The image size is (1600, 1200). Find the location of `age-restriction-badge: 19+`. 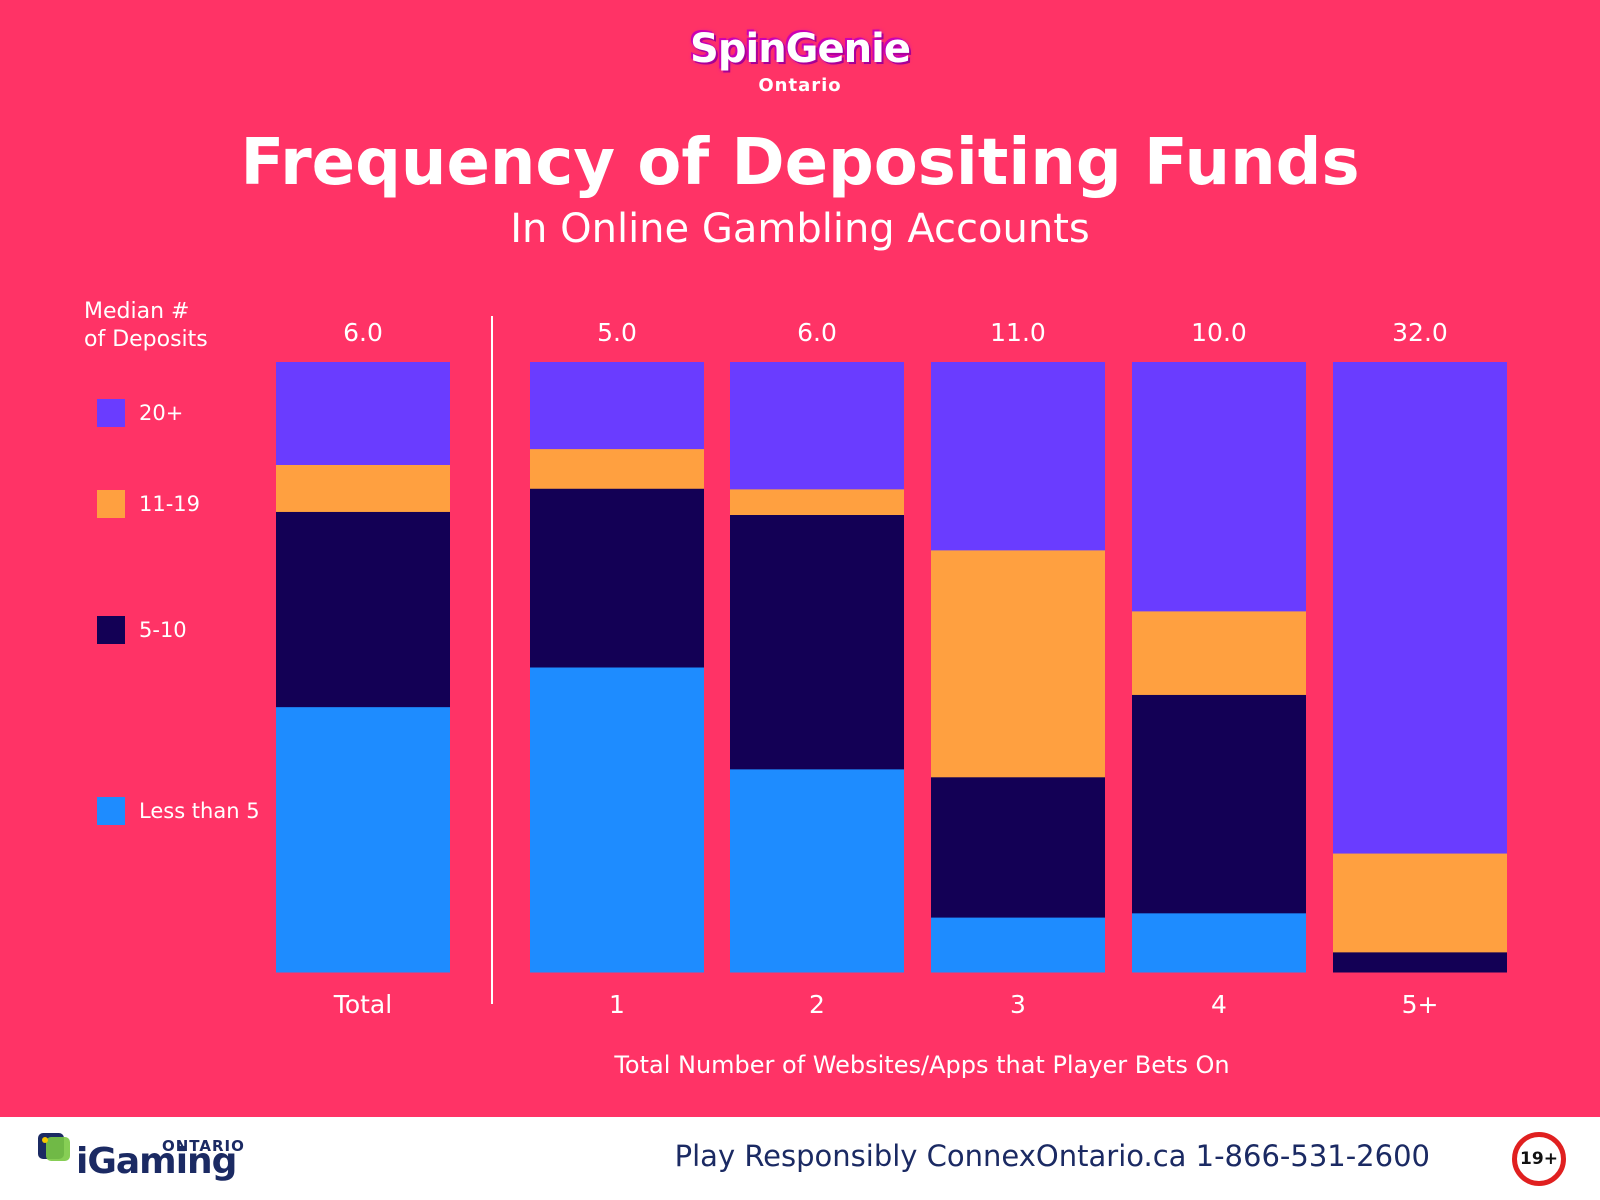

age-restriction-badge: 19+ is located at coordinates (1539, 1159).